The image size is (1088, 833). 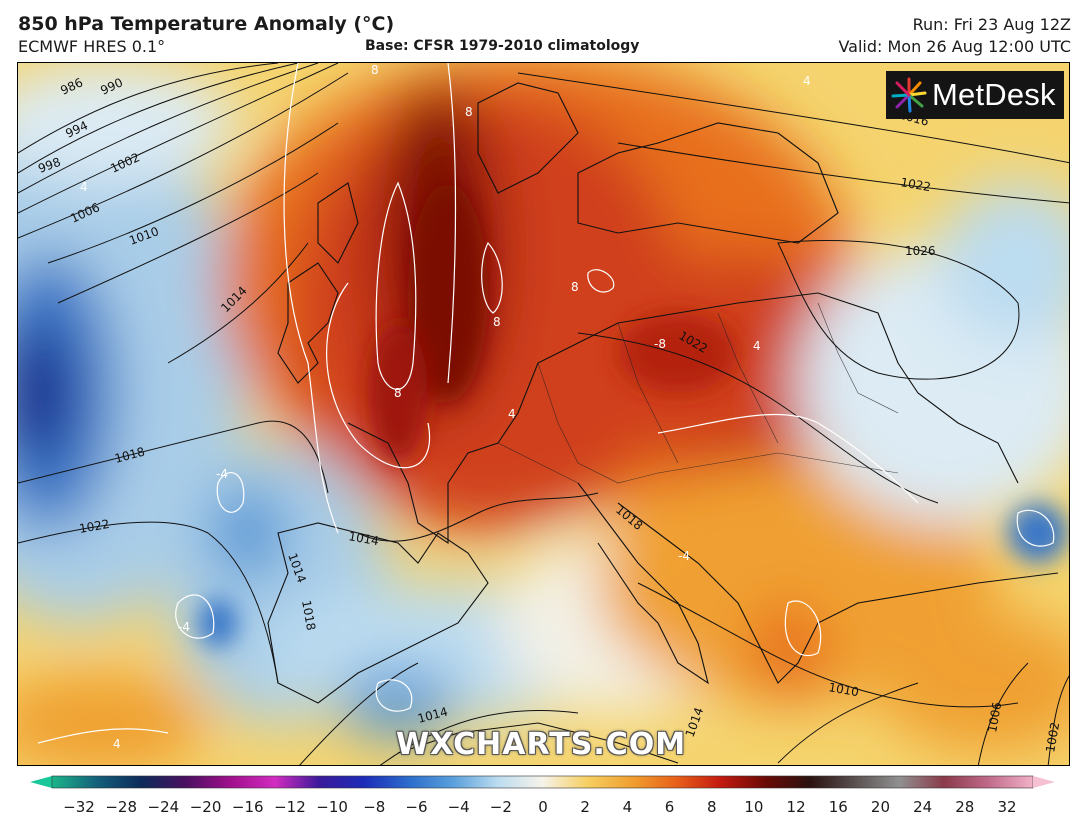 I want to click on colorbar-tick-label: −32, so click(x=79, y=807).